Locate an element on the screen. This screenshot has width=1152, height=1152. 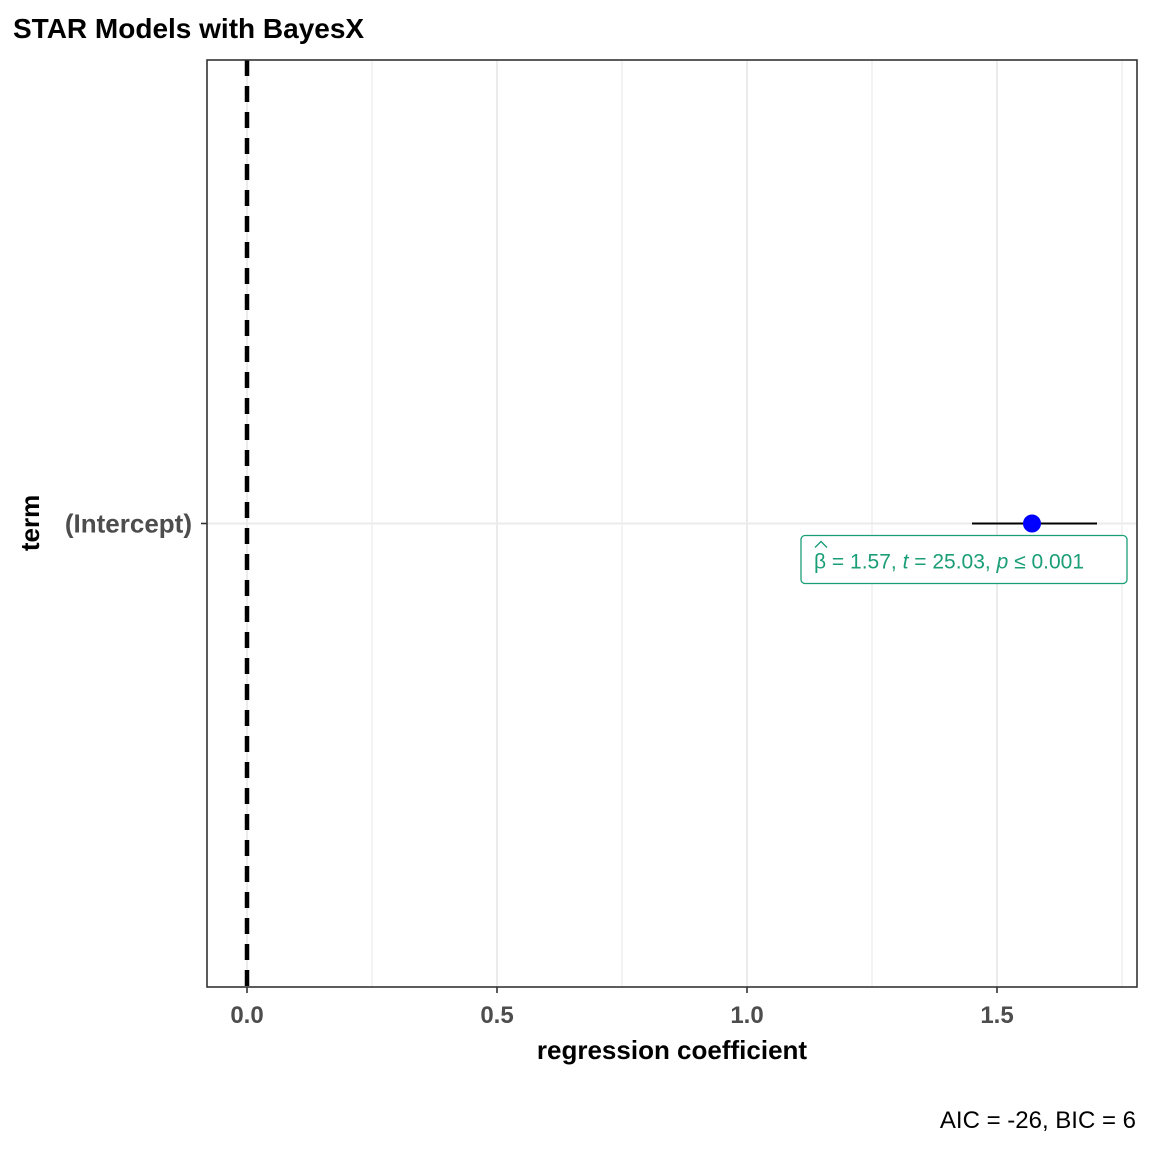
estimate-label: β = 1.57, t = 25.03, p ≤ 0.001 is located at coordinates (964, 559).